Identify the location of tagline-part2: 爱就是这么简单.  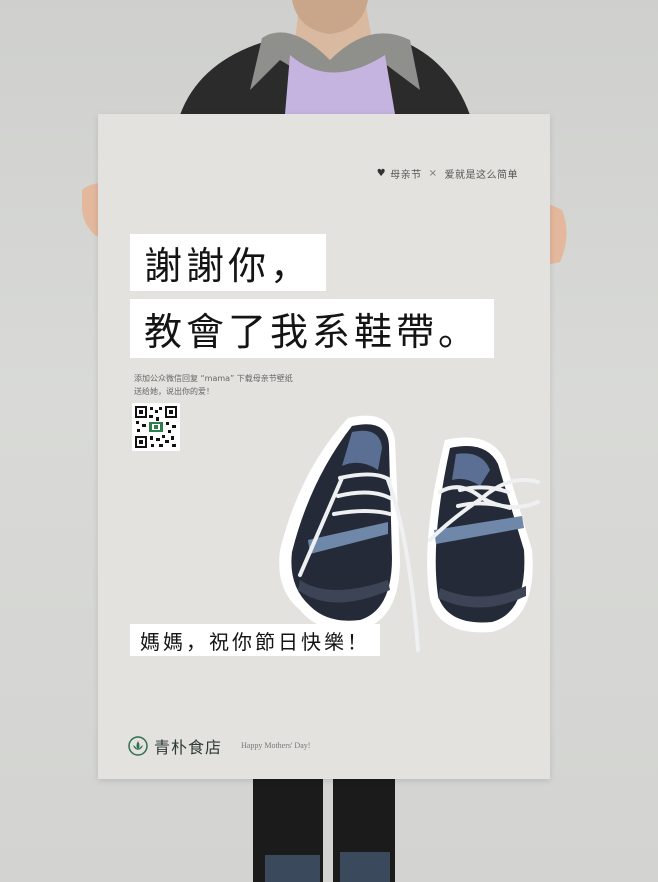
(481, 175).